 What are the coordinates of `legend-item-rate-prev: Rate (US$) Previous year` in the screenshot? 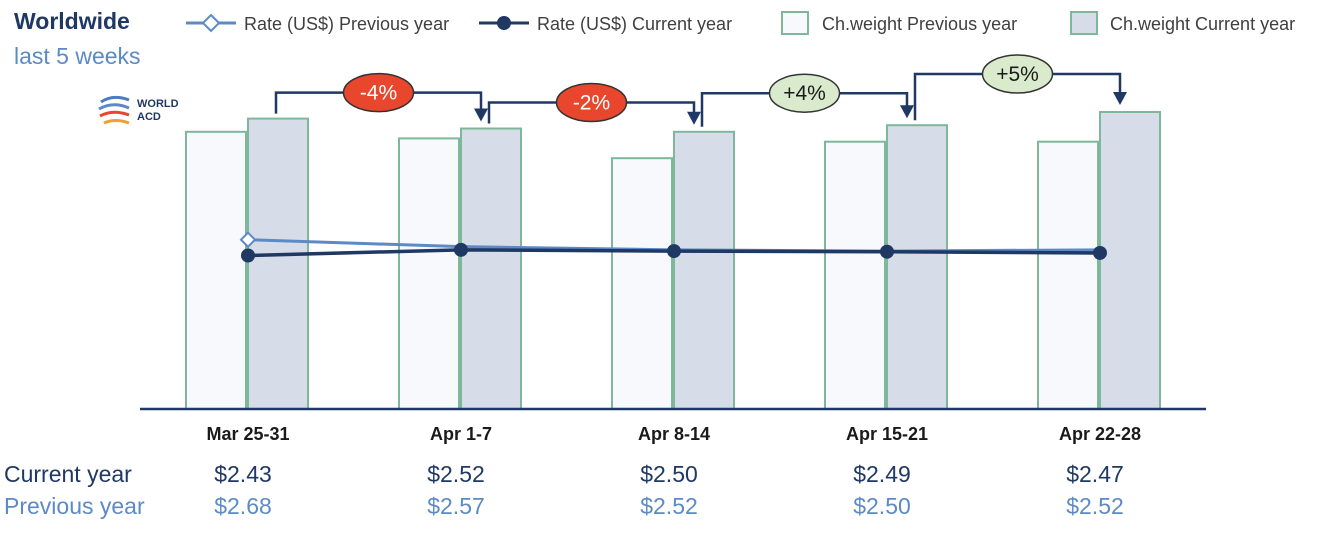 It's located at (317, 23).